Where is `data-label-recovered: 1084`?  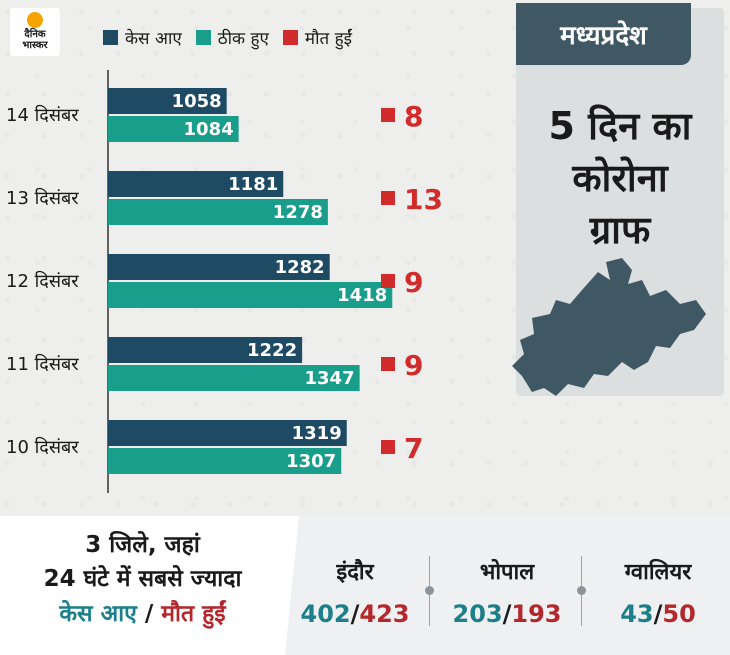 data-label-recovered: 1084 is located at coordinates (209, 129).